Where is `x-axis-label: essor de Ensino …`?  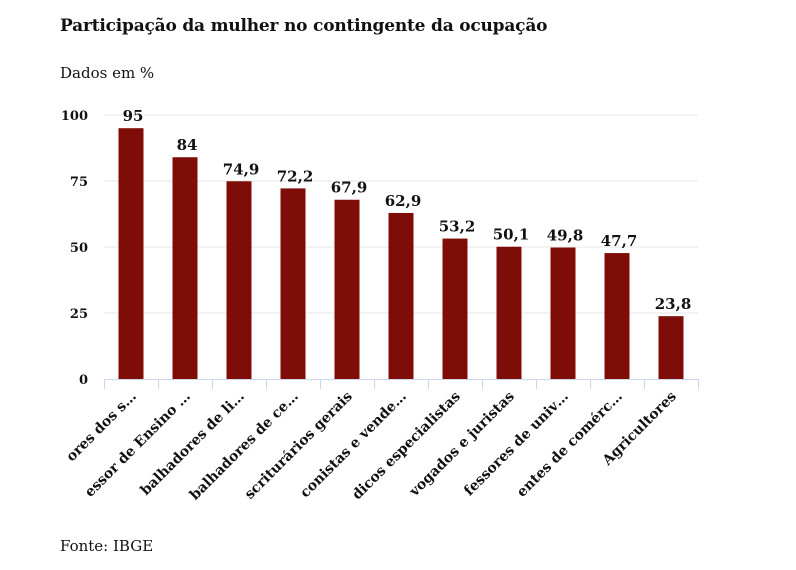
x-axis-label: essor de Ensino … is located at coordinates (138, 445).